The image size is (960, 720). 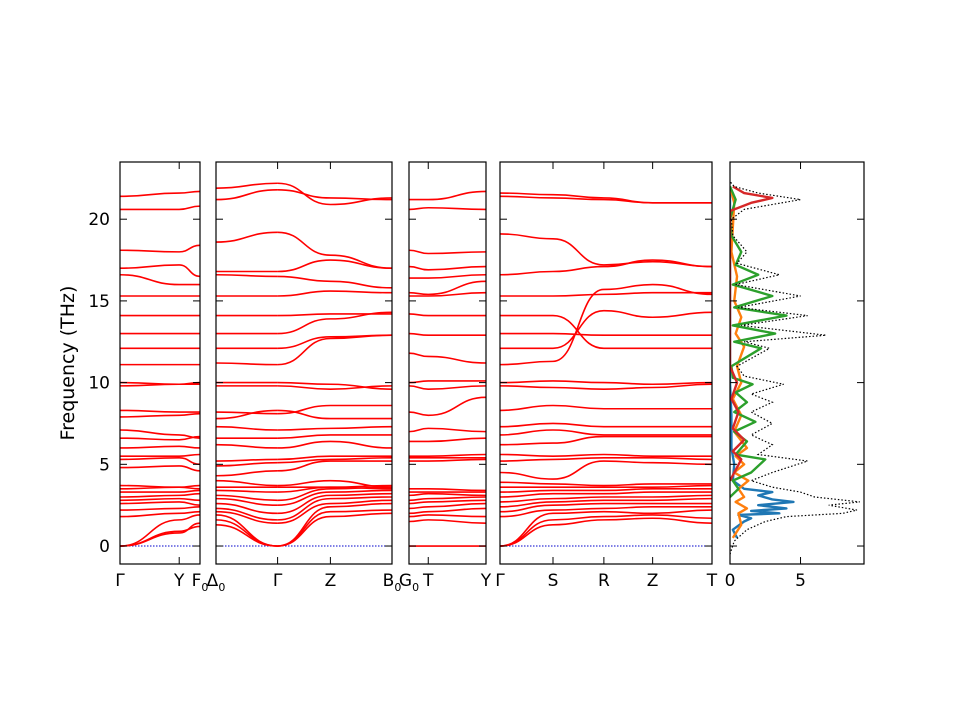 What do you see at coordinates (486, 581) in the screenshot?
I see `q-point-label: Y` at bounding box center [486, 581].